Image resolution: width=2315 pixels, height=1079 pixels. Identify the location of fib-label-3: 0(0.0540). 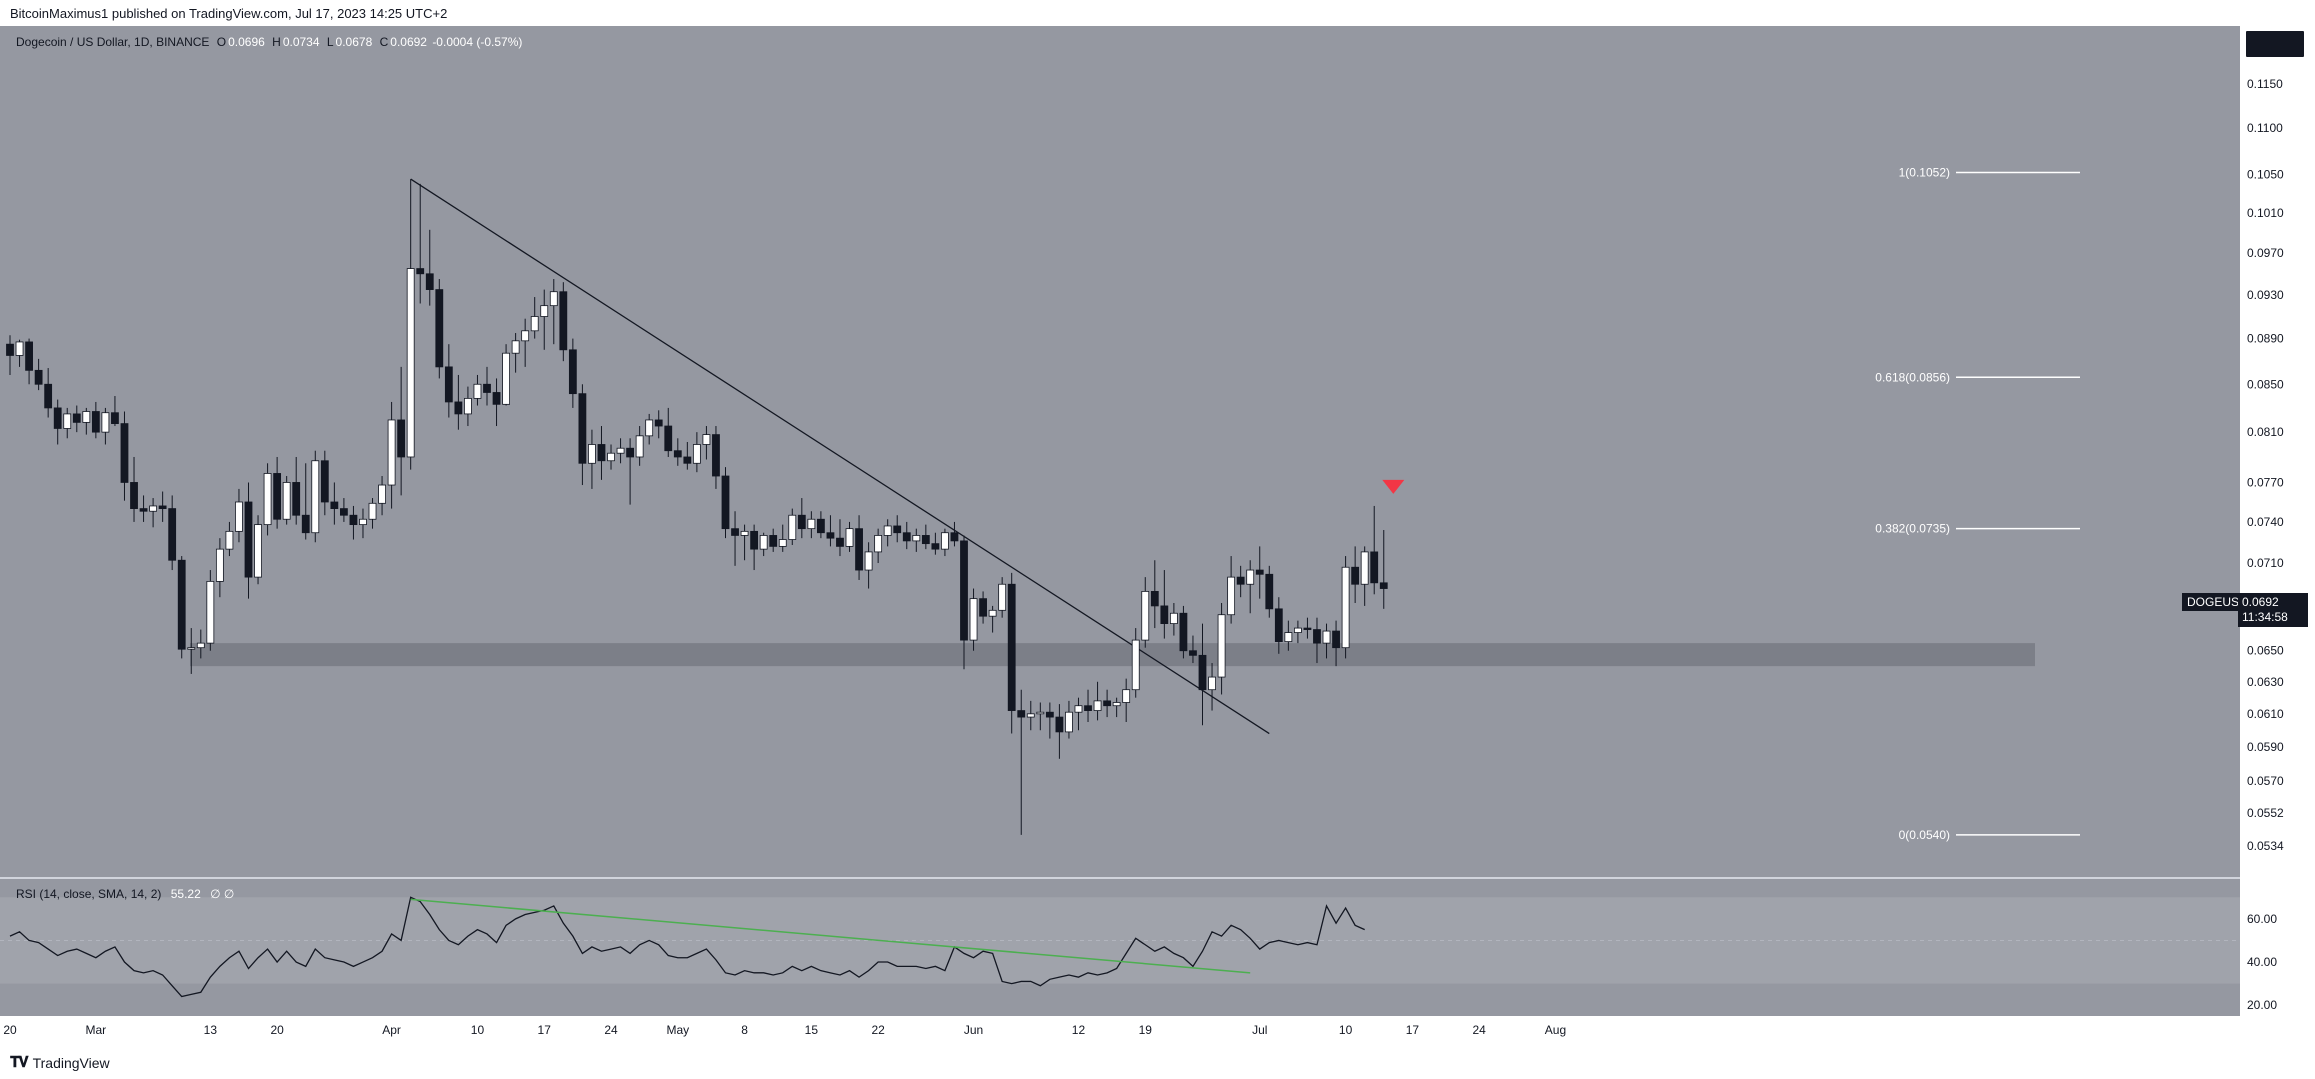
(1924, 835).